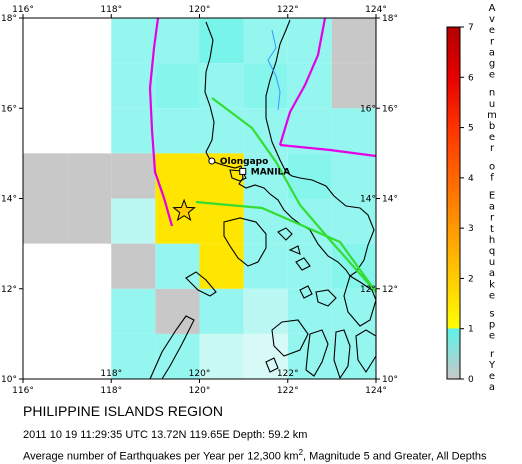 The width and height of the screenshot is (522, 464). Describe the element at coordinates (285, 234) in the screenshot. I see `marinduque-coastline` at that location.